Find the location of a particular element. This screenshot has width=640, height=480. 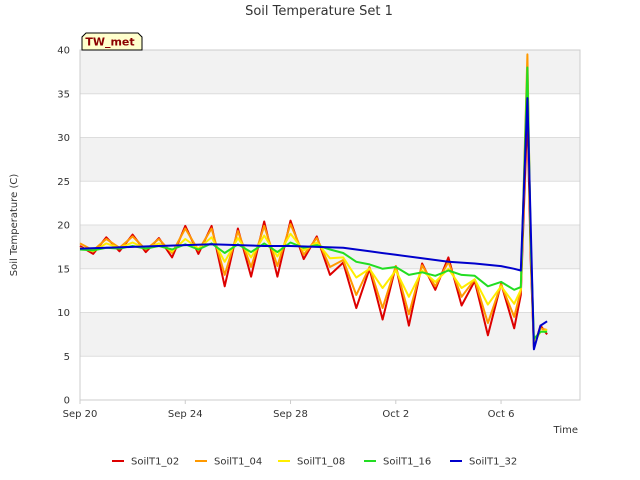

legend-label: SoilT1_02 is located at coordinates (155, 462).